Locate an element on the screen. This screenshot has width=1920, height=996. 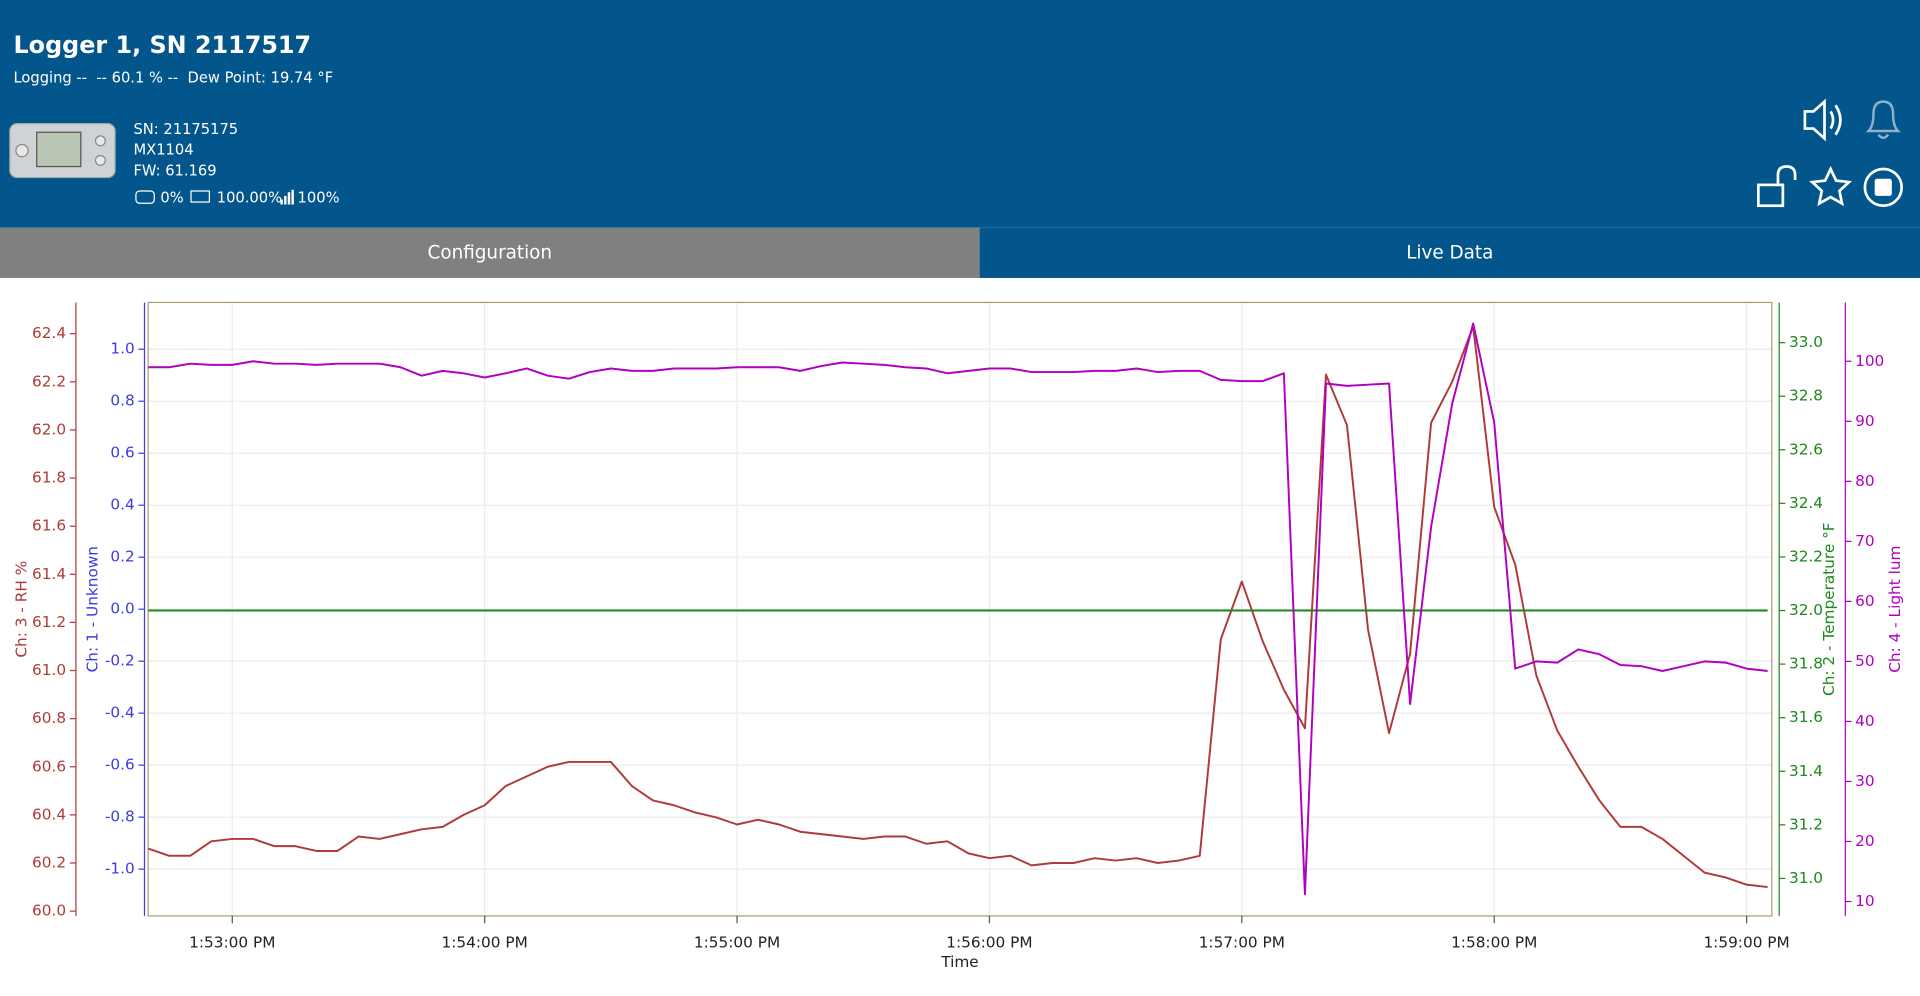
y-tick-label: 10 is located at coordinates (1864, 901).